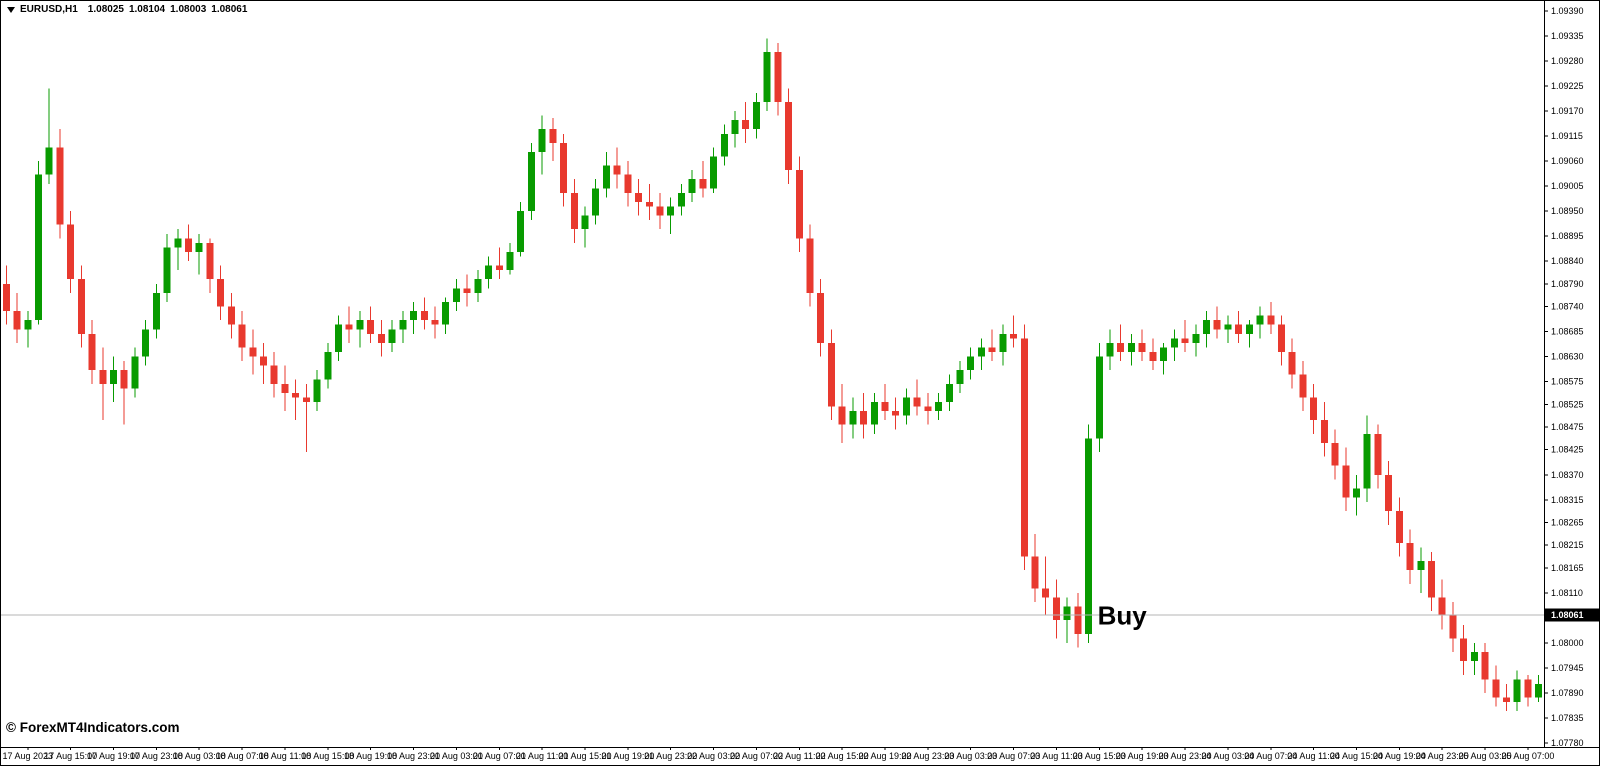  Describe the element at coordinates (28, 756) in the screenshot. I see `time-axis-label: 17 Aug 2023` at that location.